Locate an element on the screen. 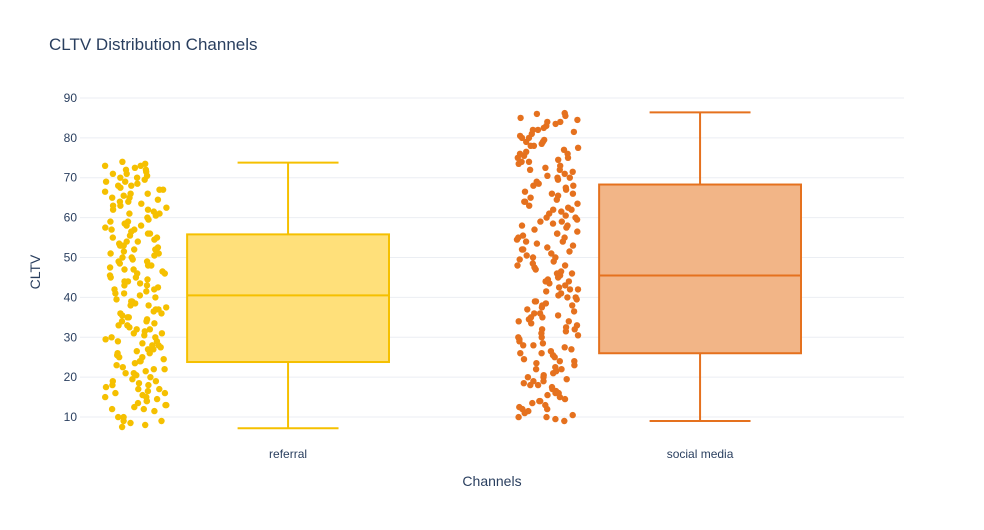 The image size is (984, 530). y-axis-ticks: 10 20 30 40 50 60 70 80 90 is located at coordinates (71, 257).